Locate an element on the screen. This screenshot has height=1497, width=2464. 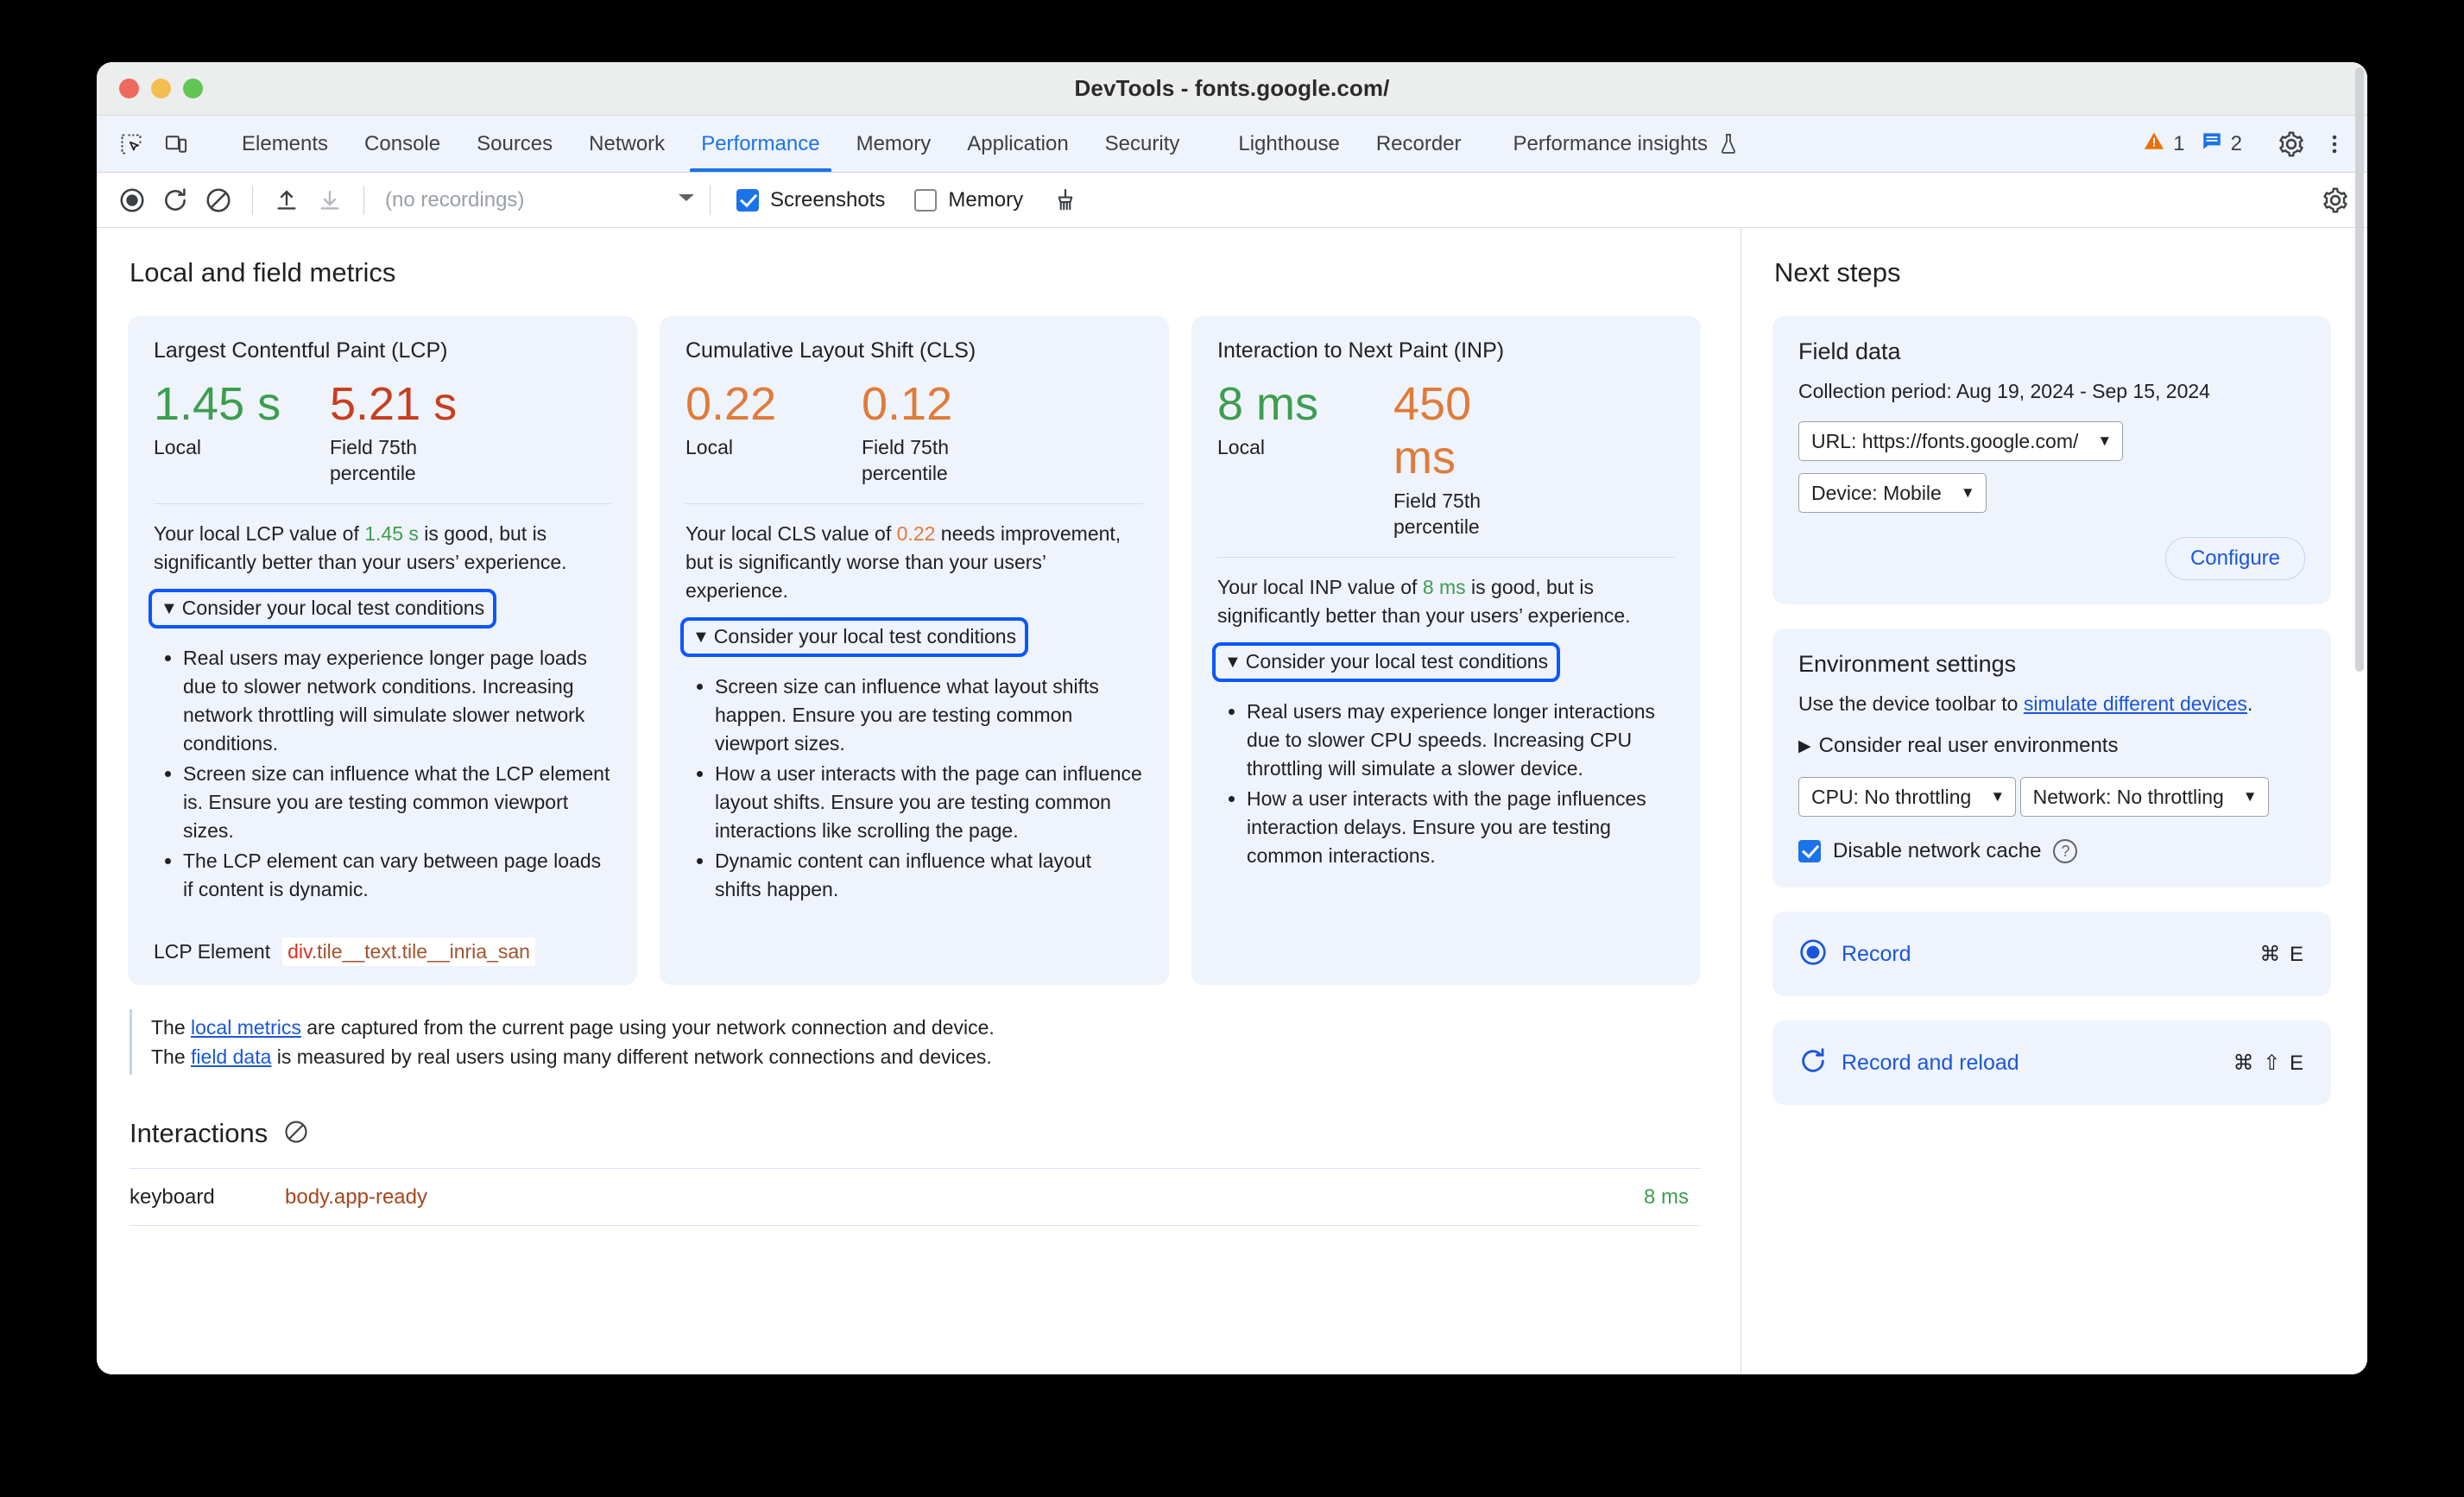
interaction-selector: body.app-ready is located at coordinates (356, 1196).